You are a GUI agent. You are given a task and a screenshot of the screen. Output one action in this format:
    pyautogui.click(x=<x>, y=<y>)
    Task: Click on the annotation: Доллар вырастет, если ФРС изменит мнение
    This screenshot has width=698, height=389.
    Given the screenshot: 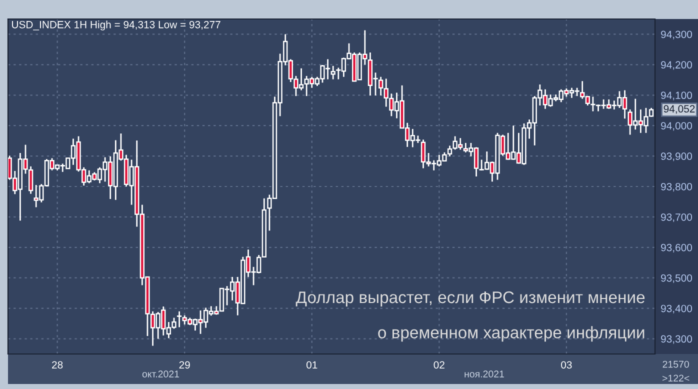 What is the action you would take?
    pyautogui.click(x=470, y=298)
    